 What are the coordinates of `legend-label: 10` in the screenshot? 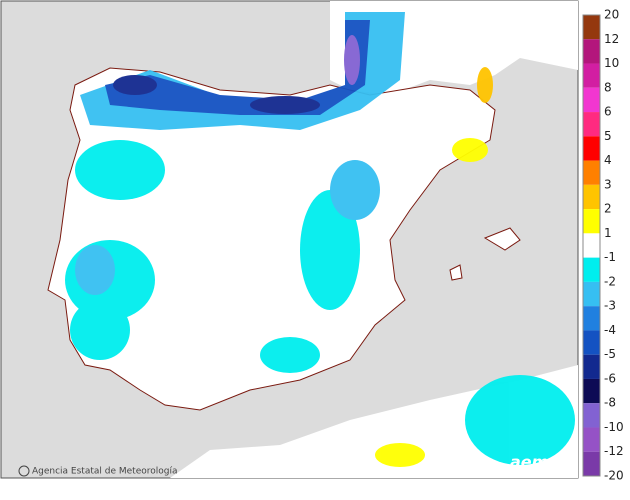 It's located at (611, 63).